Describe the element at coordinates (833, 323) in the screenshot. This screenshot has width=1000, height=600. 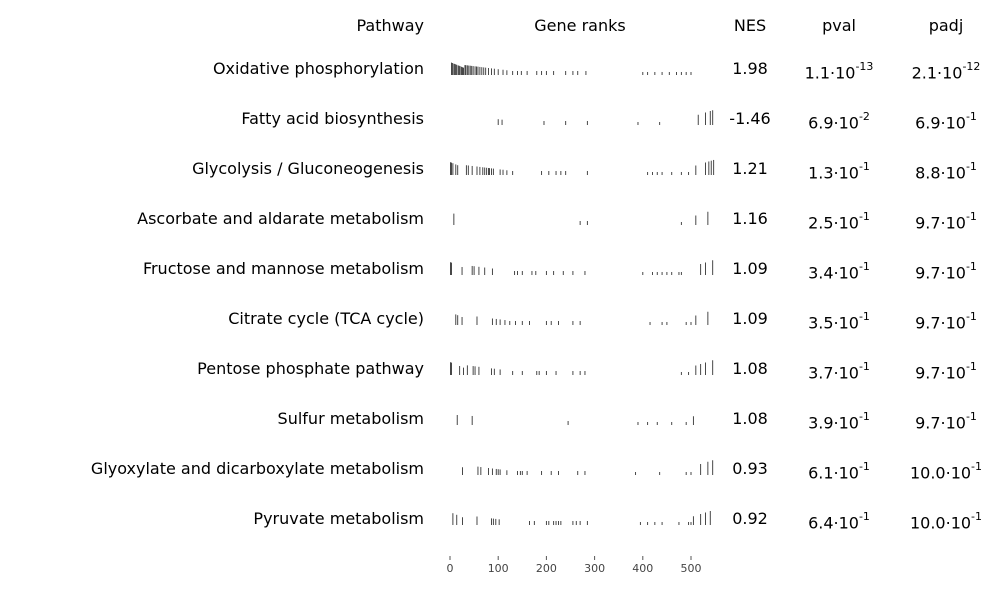
I see `pval-value-mantissa: 3.5·10` at that location.